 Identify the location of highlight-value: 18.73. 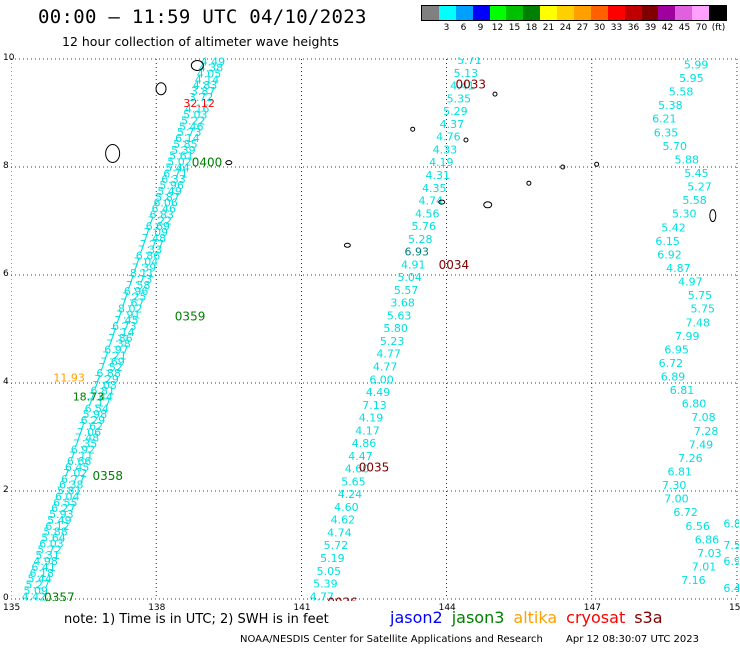
(89, 397).